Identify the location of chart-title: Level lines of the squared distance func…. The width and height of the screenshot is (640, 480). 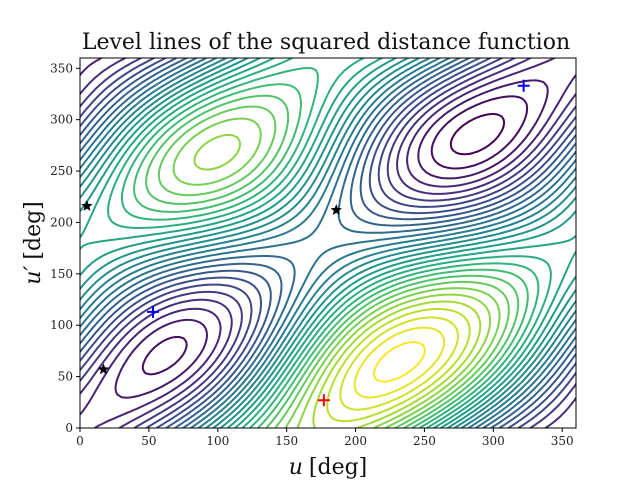
(326, 42).